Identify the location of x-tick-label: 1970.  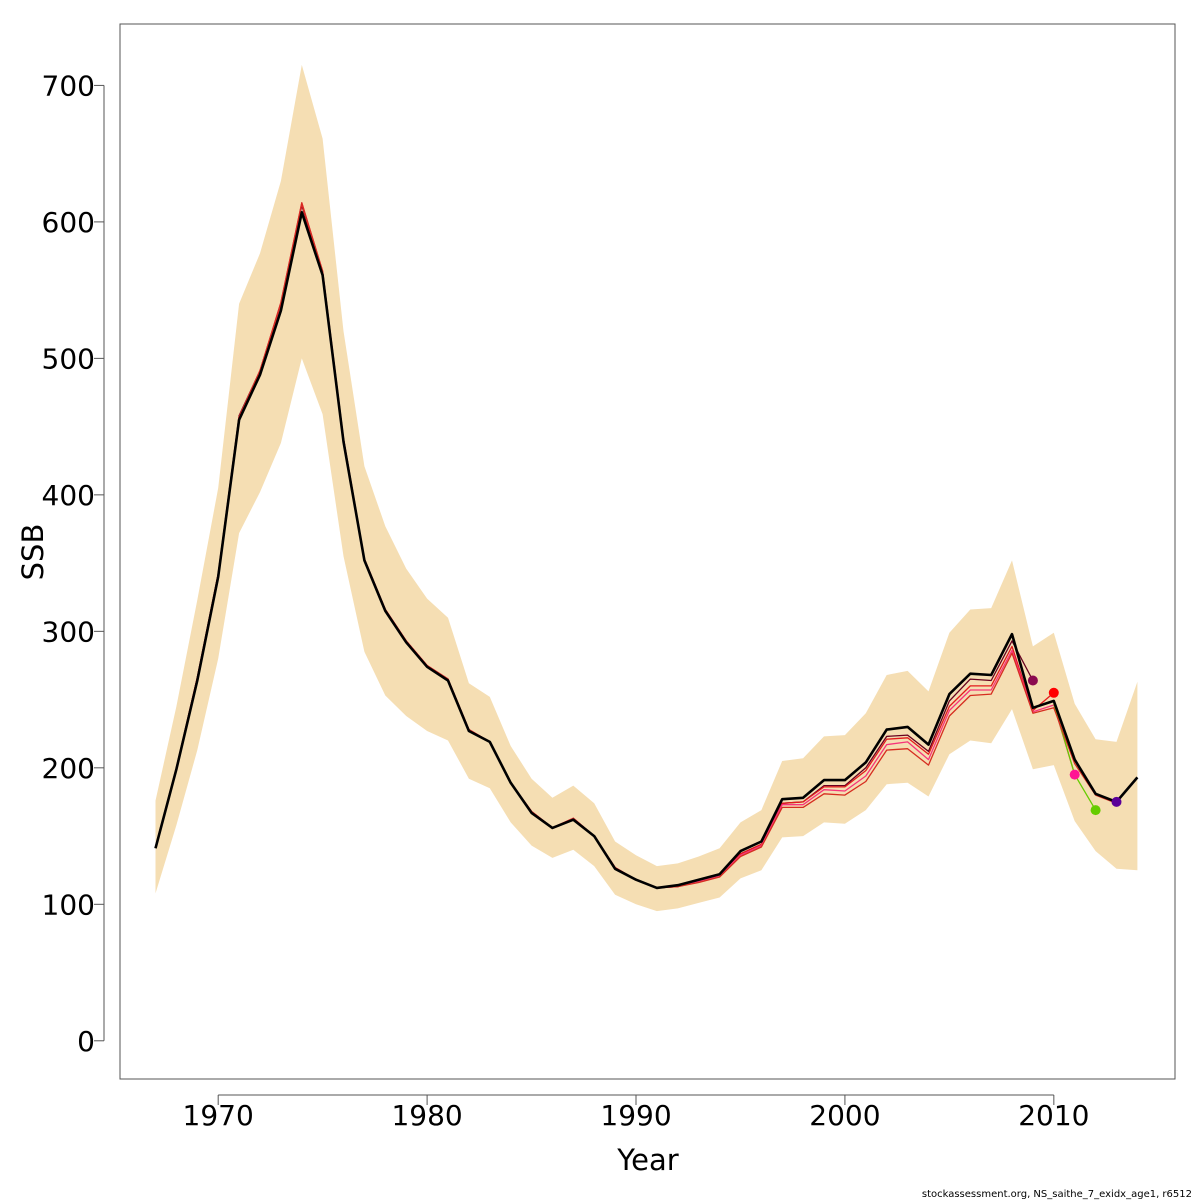
(218, 1115).